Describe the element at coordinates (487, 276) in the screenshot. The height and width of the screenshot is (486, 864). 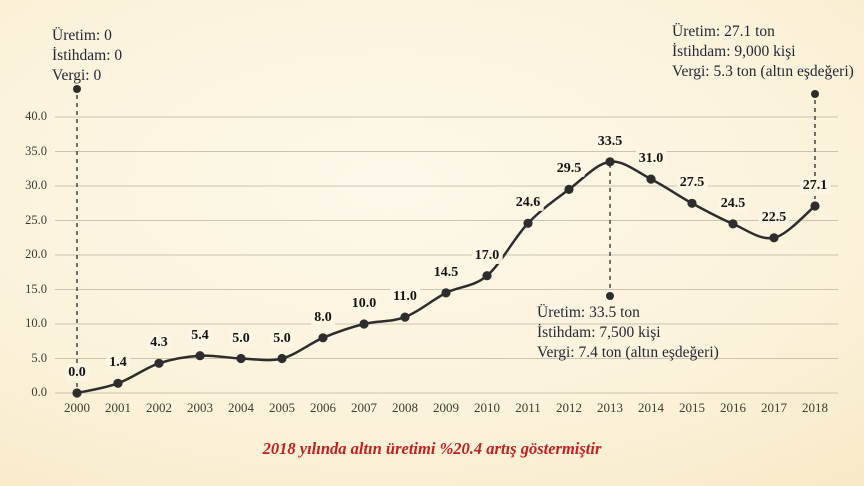
I see `data-point-2010` at that location.